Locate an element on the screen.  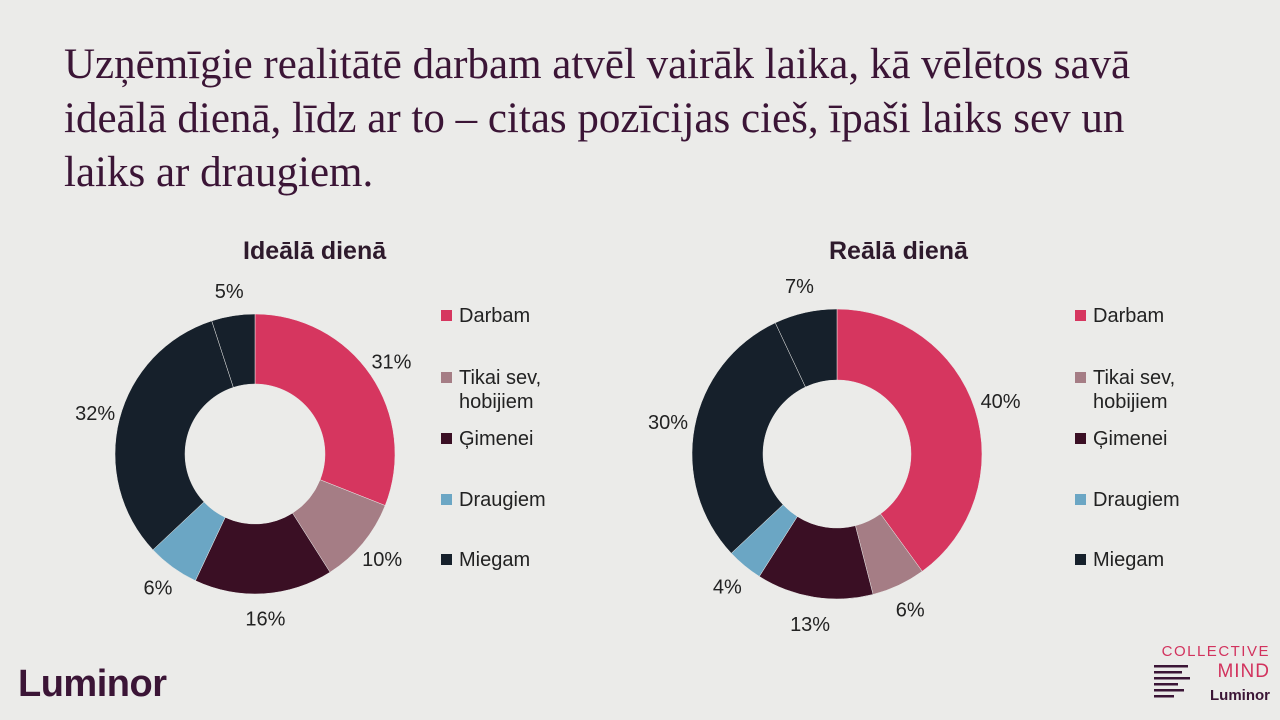
stripes-icon is located at coordinates (1172, 681).